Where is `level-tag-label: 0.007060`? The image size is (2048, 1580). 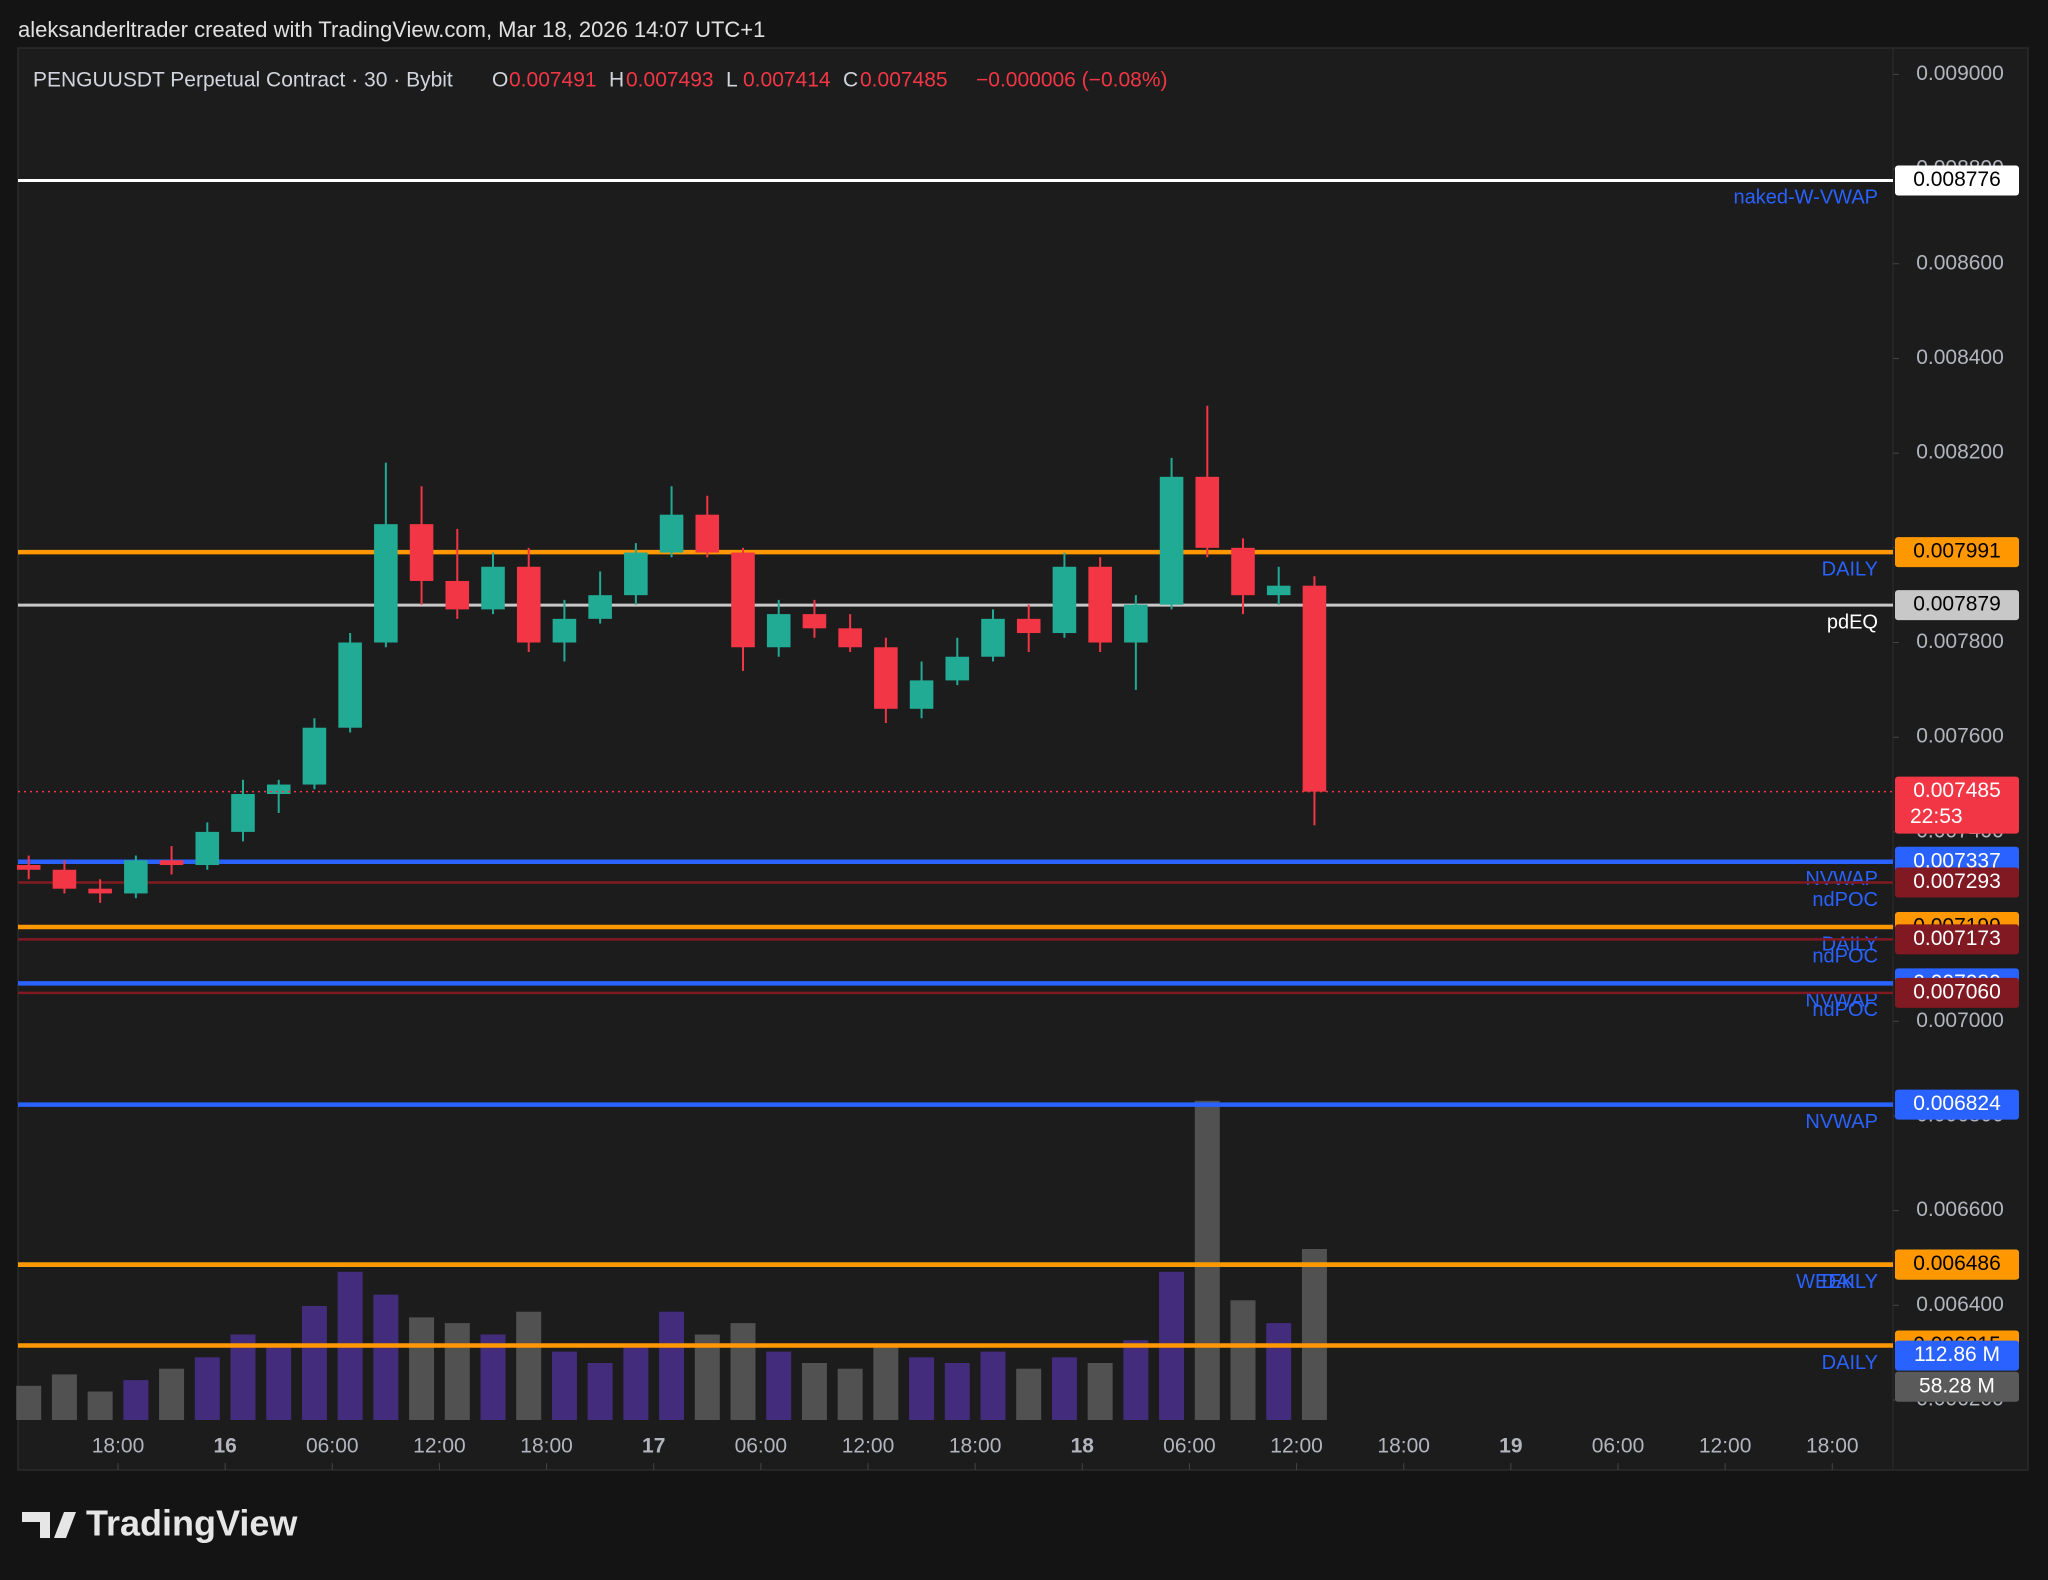 level-tag-label: 0.007060 is located at coordinates (1957, 991).